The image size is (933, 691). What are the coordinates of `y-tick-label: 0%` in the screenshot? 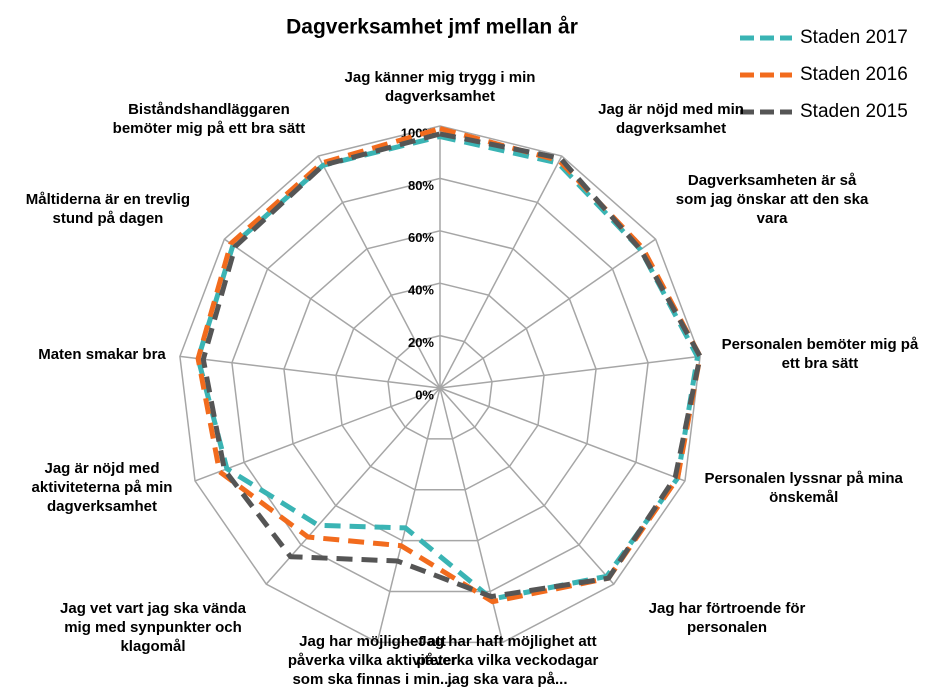 It's located at (424, 394).